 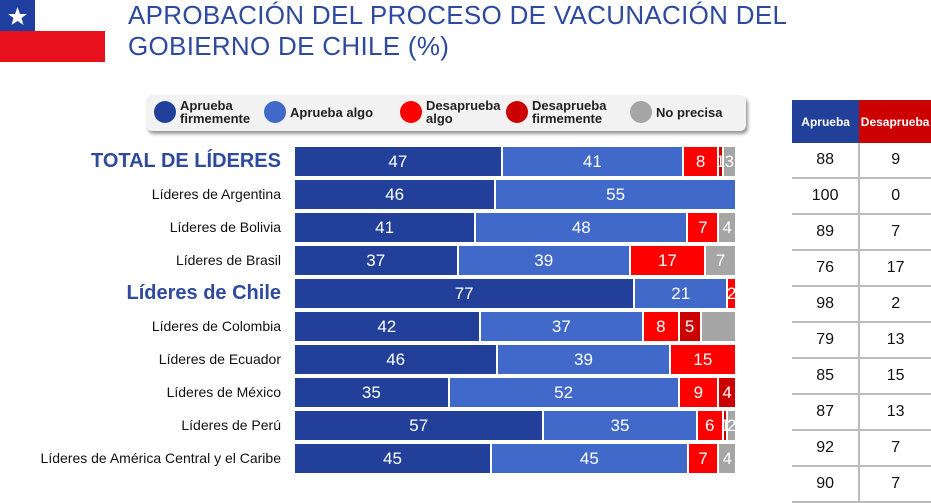 What do you see at coordinates (895, 376) in the screenshot?
I see `desaprueba-value: 15` at bounding box center [895, 376].